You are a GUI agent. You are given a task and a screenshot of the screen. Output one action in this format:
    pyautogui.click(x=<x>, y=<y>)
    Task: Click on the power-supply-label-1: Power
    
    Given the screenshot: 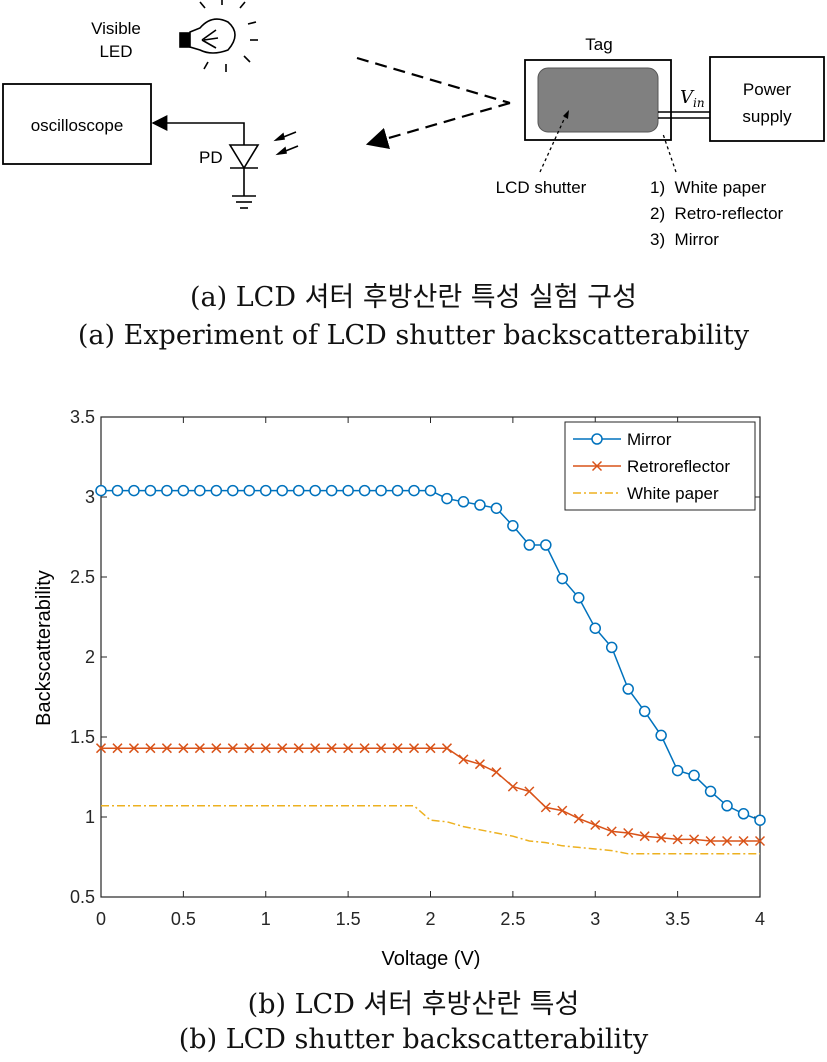 What is the action you would take?
    pyautogui.click(x=767, y=89)
    